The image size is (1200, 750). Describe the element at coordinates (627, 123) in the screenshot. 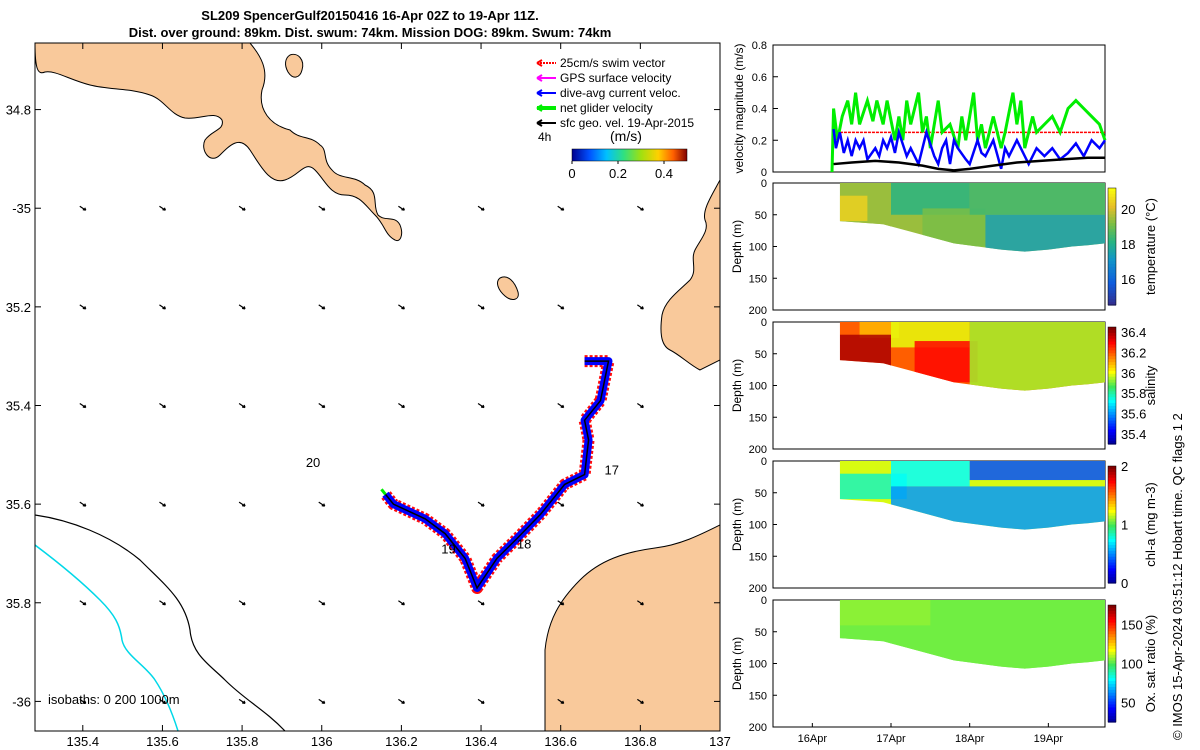

I see `legend-entry: sfc geo. vel. 19-Apr-2015` at that location.